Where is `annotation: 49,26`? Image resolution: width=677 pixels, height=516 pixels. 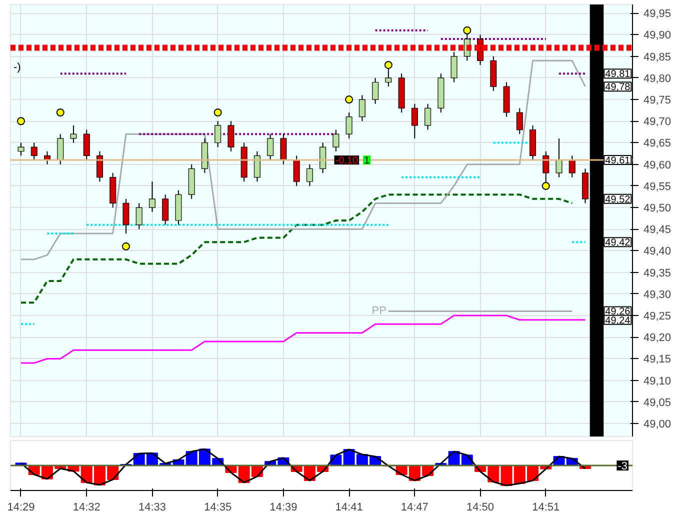
annotation: 49,26 is located at coordinates (618, 312).